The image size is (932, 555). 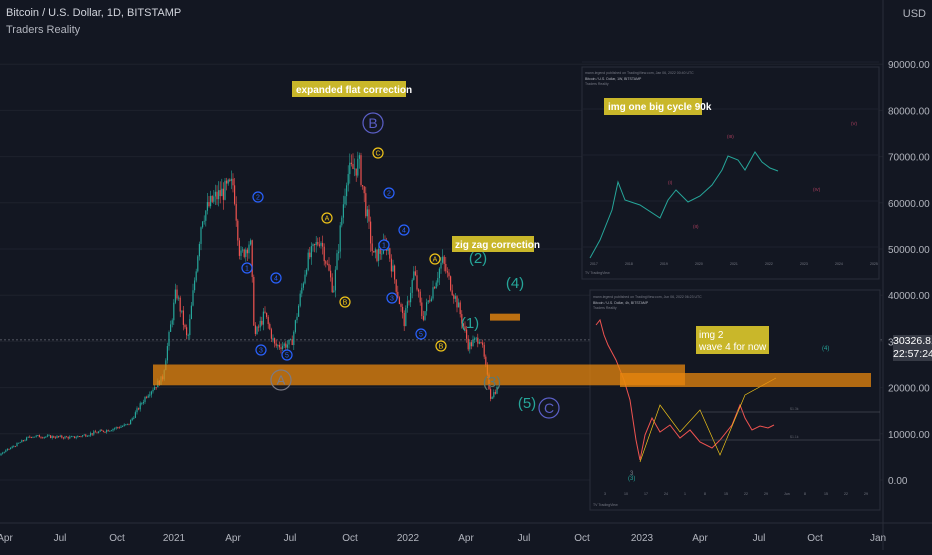 What do you see at coordinates (605, 505) in the screenshot?
I see `inset-2-logo: TV TradingView` at bounding box center [605, 505].